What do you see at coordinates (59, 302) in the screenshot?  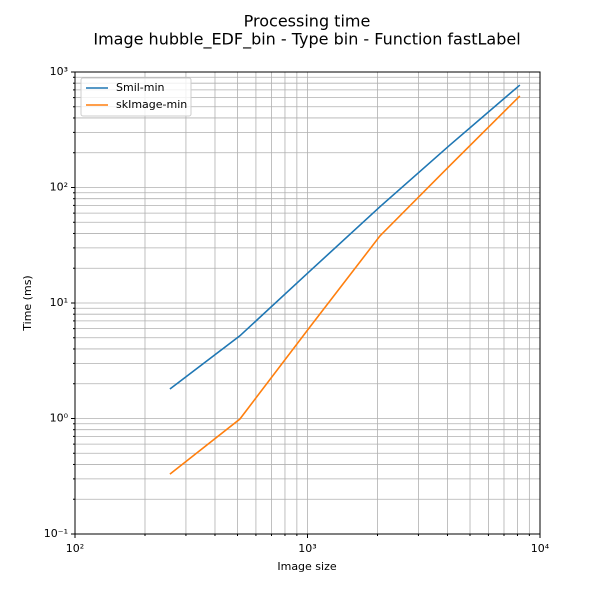 I see `y-tick-label: 10¹` at bounding box center [59, 302].